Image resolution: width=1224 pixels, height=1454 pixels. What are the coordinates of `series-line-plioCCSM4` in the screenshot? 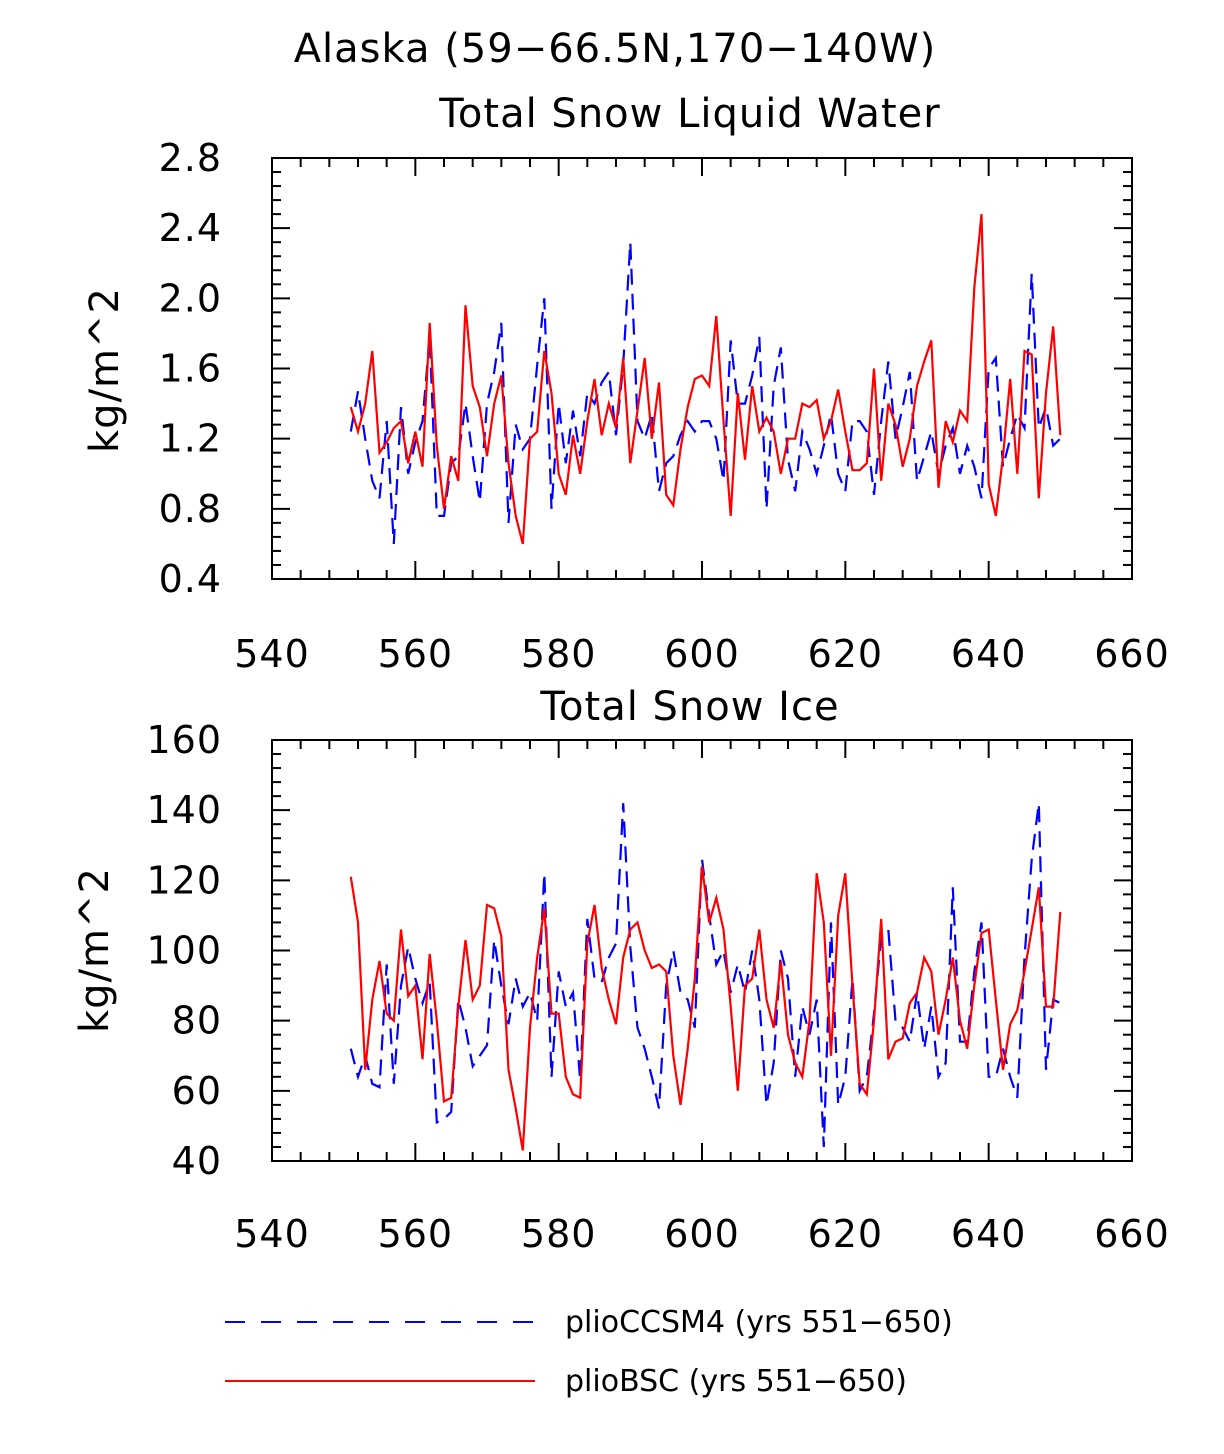 It's located at (705, 393).